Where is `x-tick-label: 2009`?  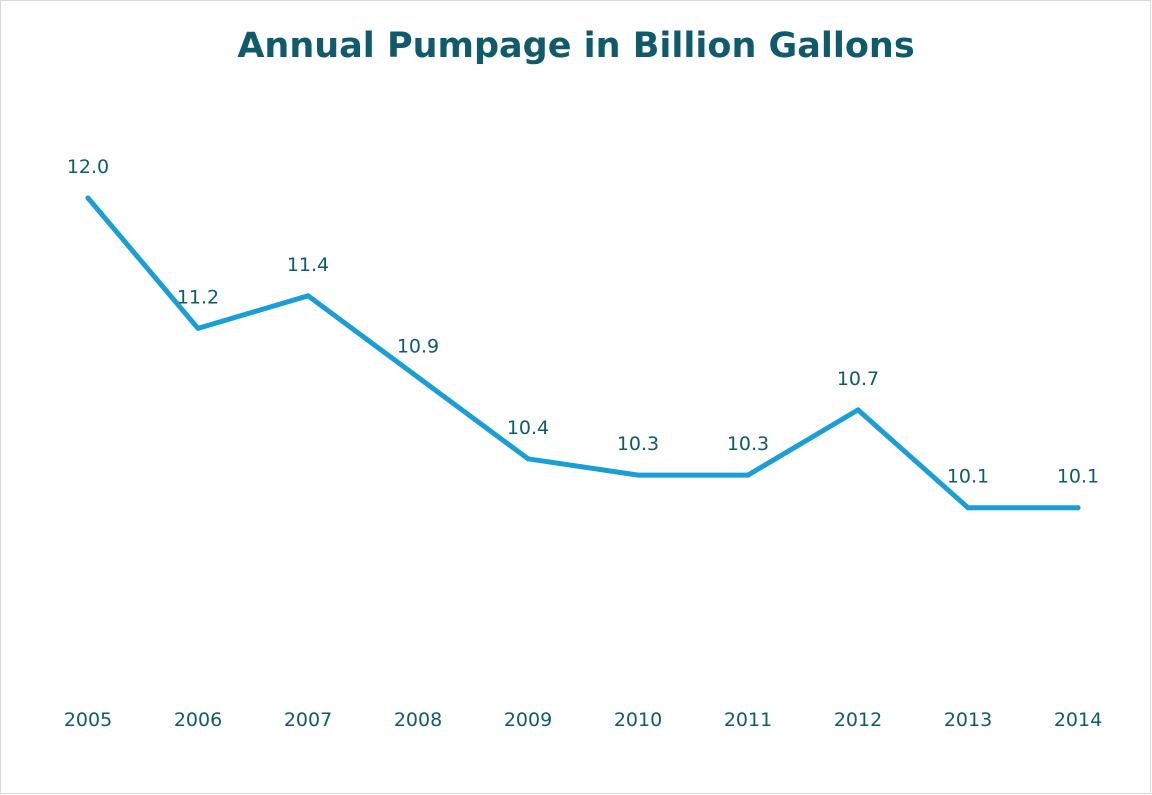
x-tick-label: 2009 is located at coordinates (528, 720).